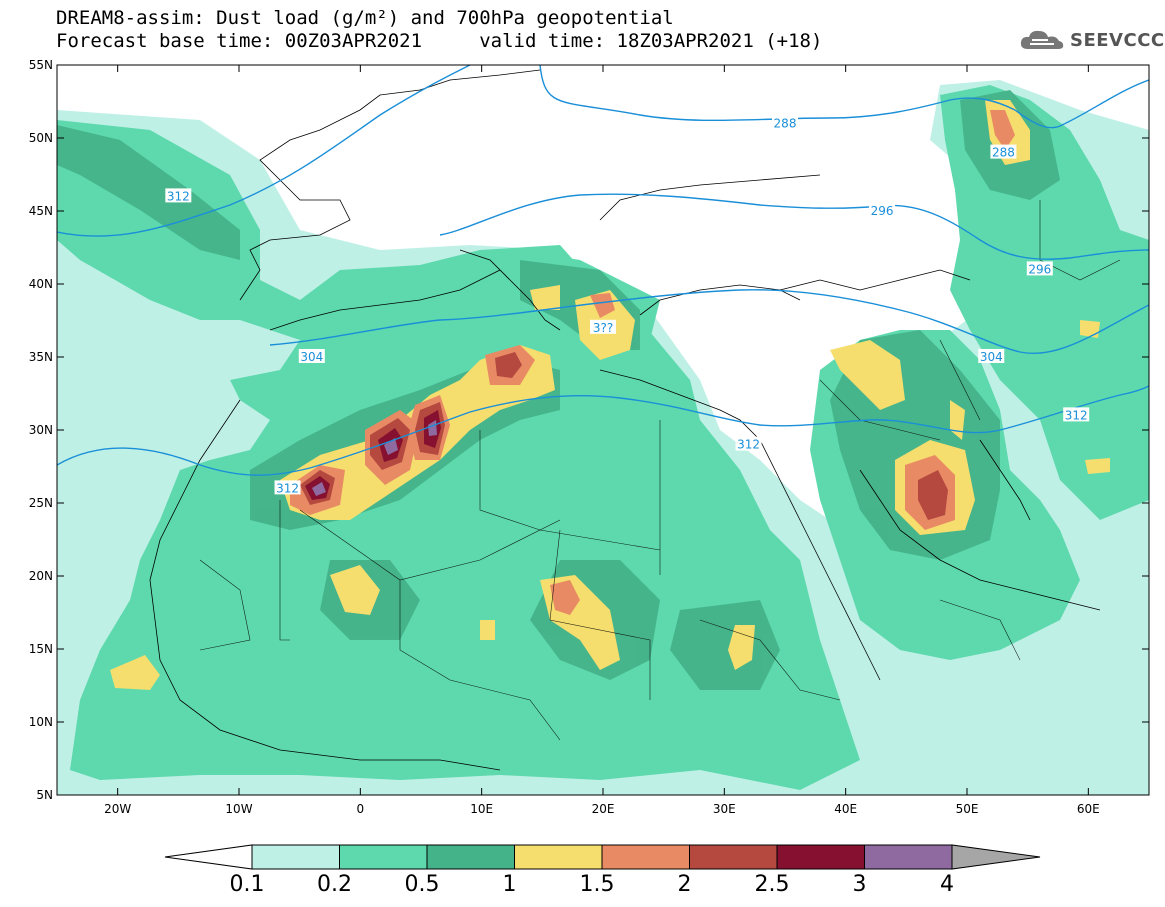  I want to click on logo-text: SEEVCCC, so click(1117, 40).